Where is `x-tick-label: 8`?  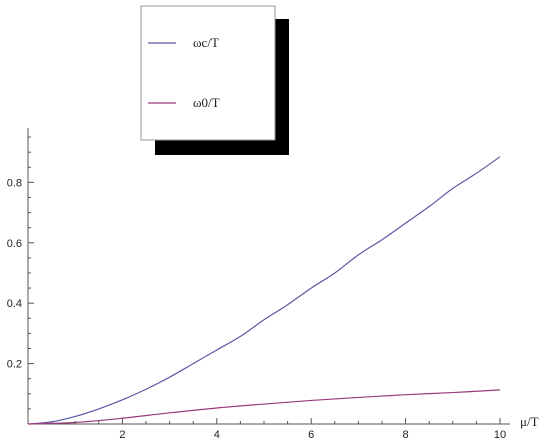 x-tick-label: 8 is located at coordinates (406, 435).